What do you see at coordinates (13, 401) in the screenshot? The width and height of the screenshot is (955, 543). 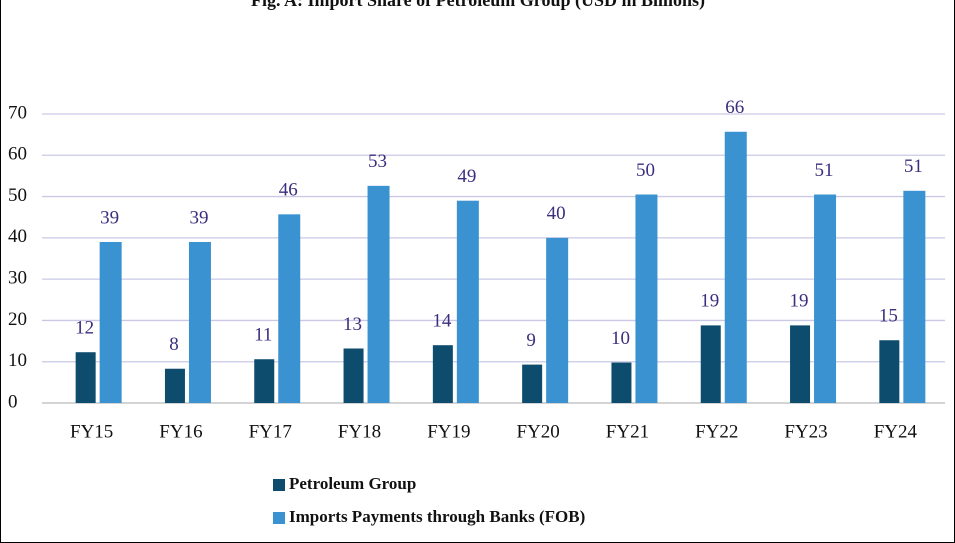 I see `y-tick-label: 0` at bounding box center [13, 401].